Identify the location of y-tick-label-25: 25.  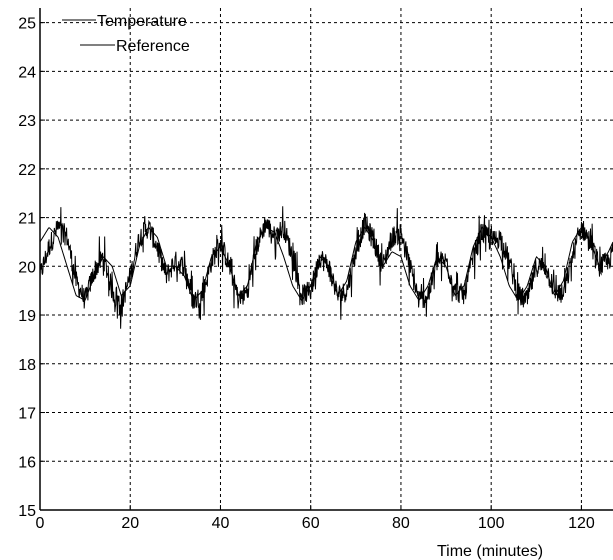
(27, 24).